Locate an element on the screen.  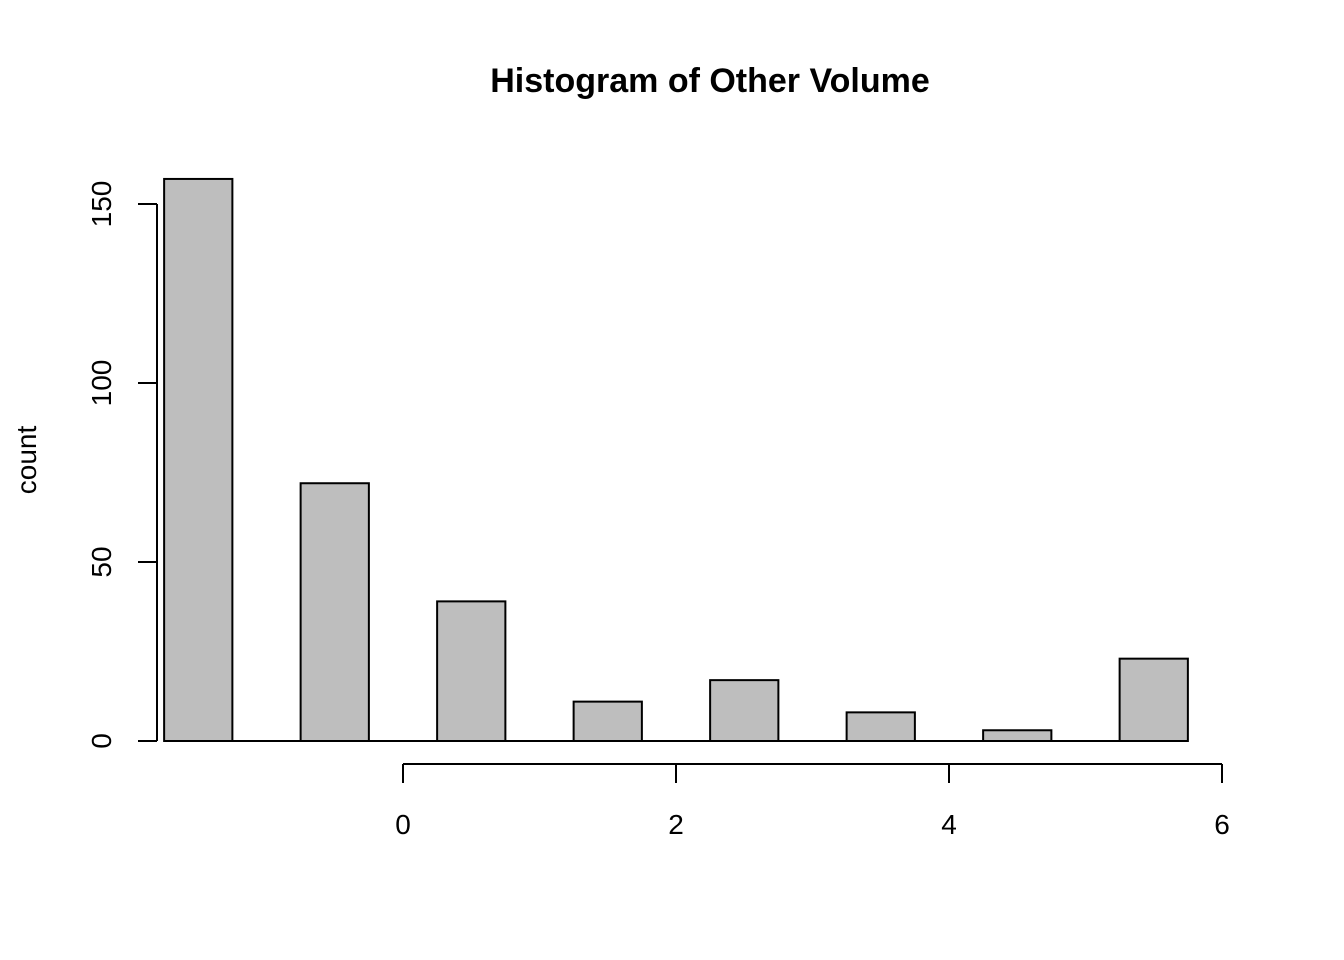
chart-title: Histogram of Other Volume is located at coordinates (710, 81).